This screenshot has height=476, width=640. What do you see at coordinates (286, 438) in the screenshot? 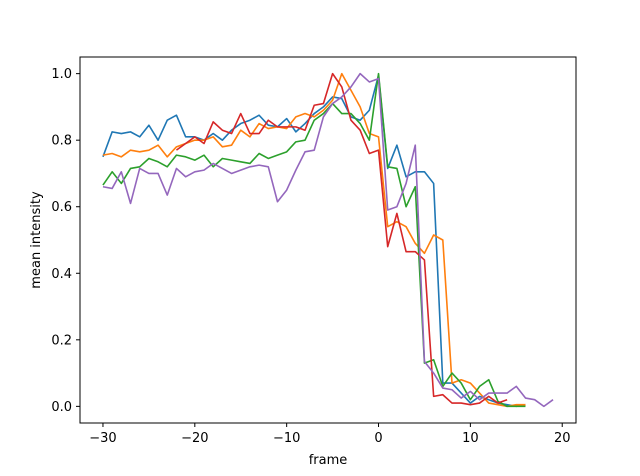
I see `x-tick-label: −10` at bounding box center [286, 438].